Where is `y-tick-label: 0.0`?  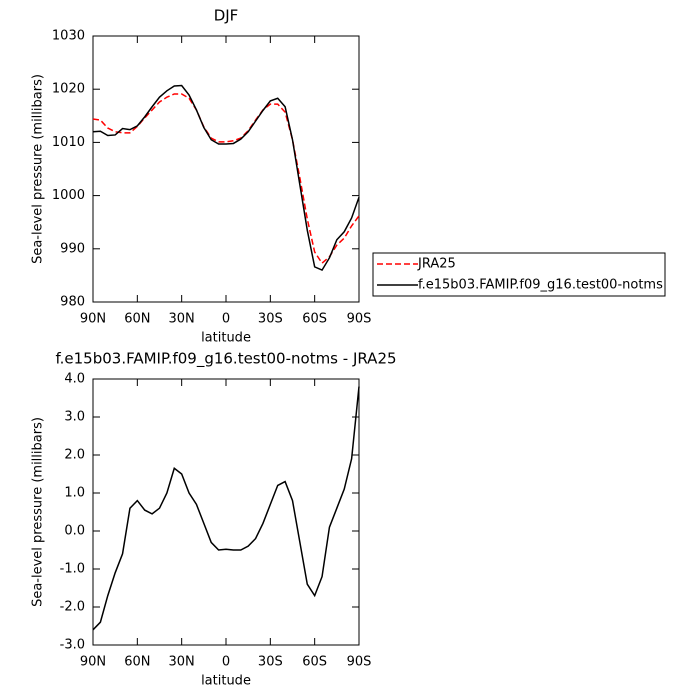
y-tick-label: 0.0 is located at coordinates (74, 531).